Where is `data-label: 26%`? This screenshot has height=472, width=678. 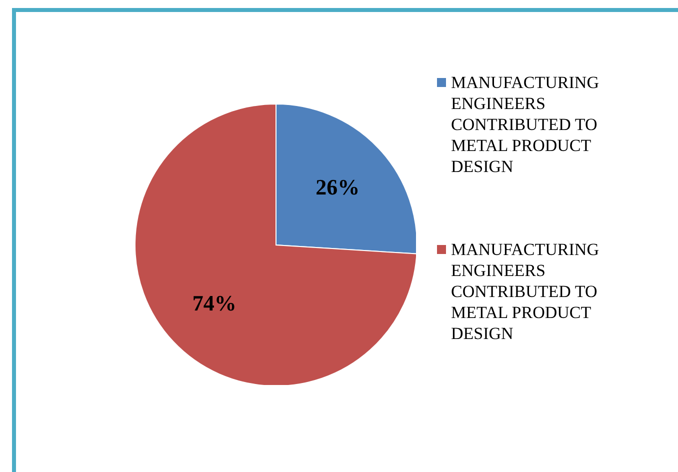 data-label: 26% is located at coordinates (338, 187).